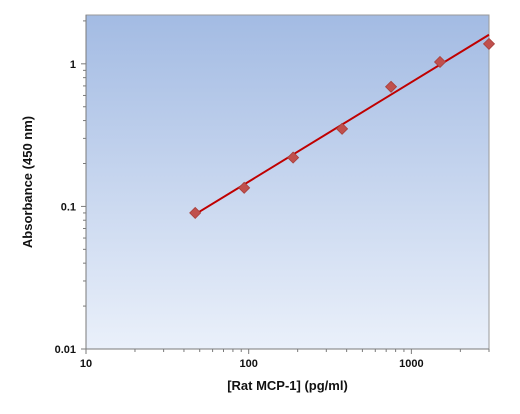 Image resolution: width=520 pixels, height=414 pixels. Describe the element at coordinates (86, 364) in the screenshot. I see `x-tick-label: 10` at that location.